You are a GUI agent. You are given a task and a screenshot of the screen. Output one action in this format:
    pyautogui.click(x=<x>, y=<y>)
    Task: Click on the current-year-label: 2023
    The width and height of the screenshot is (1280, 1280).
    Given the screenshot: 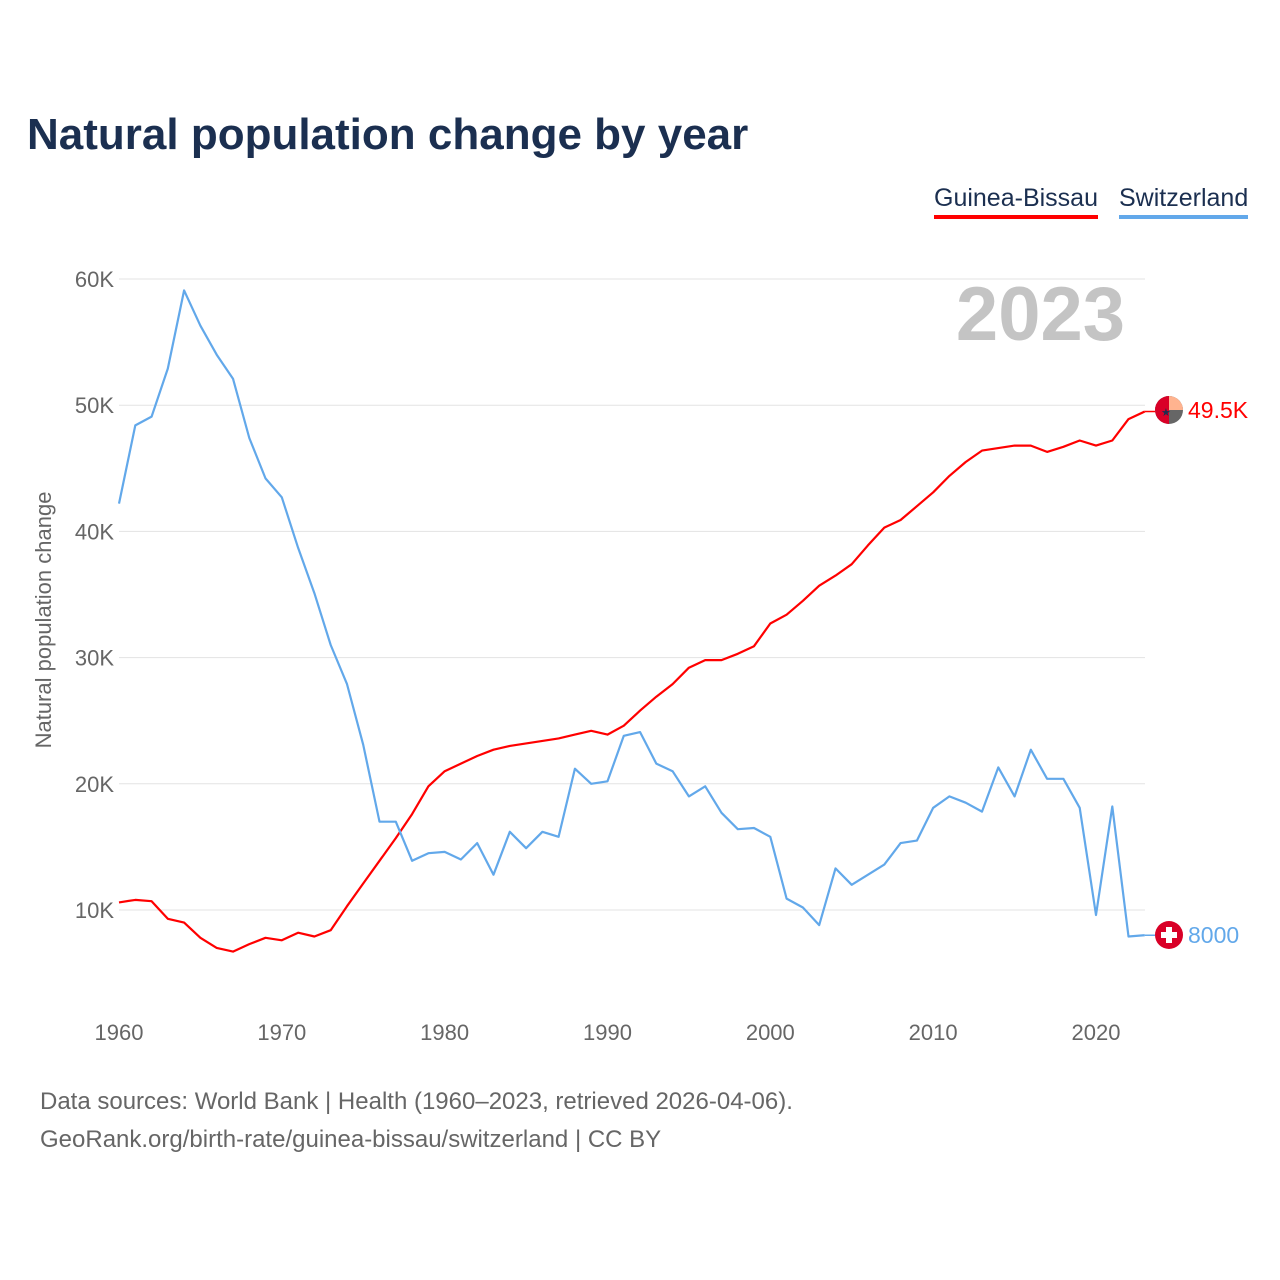 What is the action you would take?
    pyautogui.click(x=1040, y=314)
    